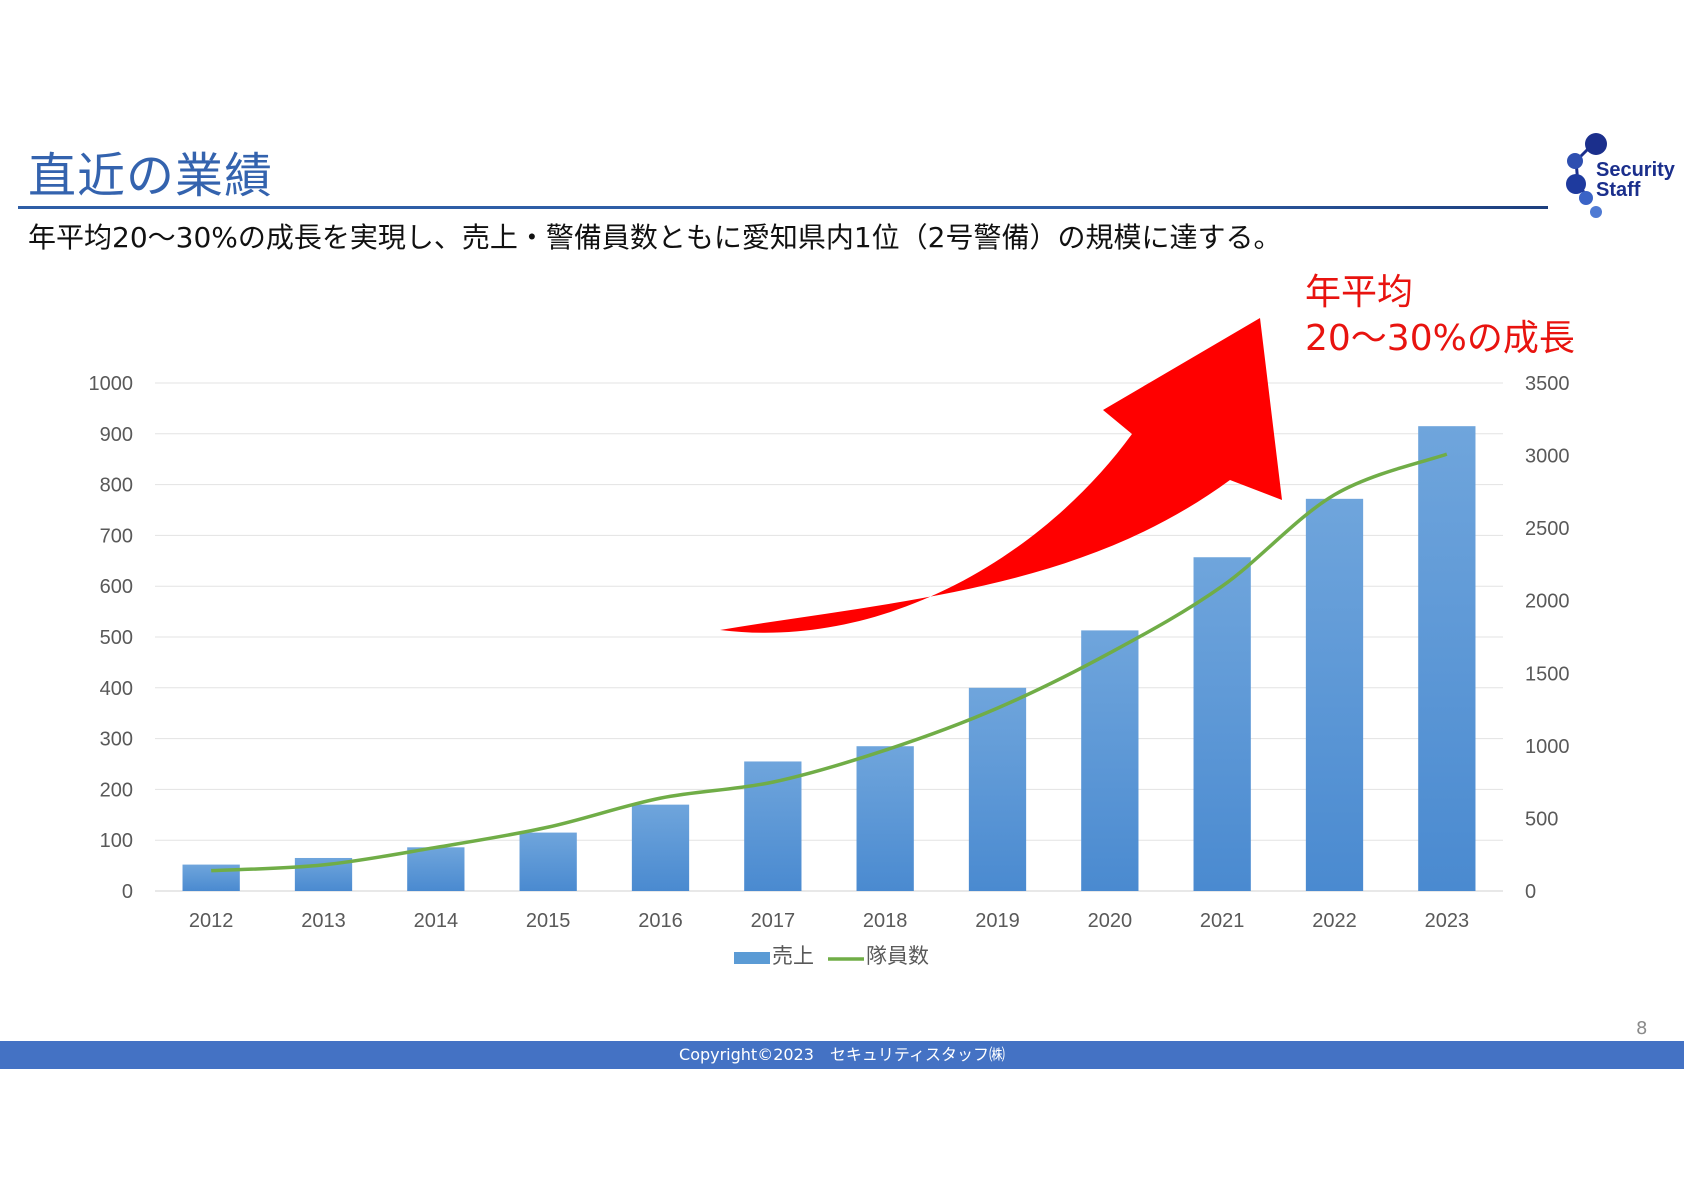  What do you see at coordinates (1541, 819) in the screenshot?
I see `y-right-tick-label: 500` at bounding box center [1541, 819].